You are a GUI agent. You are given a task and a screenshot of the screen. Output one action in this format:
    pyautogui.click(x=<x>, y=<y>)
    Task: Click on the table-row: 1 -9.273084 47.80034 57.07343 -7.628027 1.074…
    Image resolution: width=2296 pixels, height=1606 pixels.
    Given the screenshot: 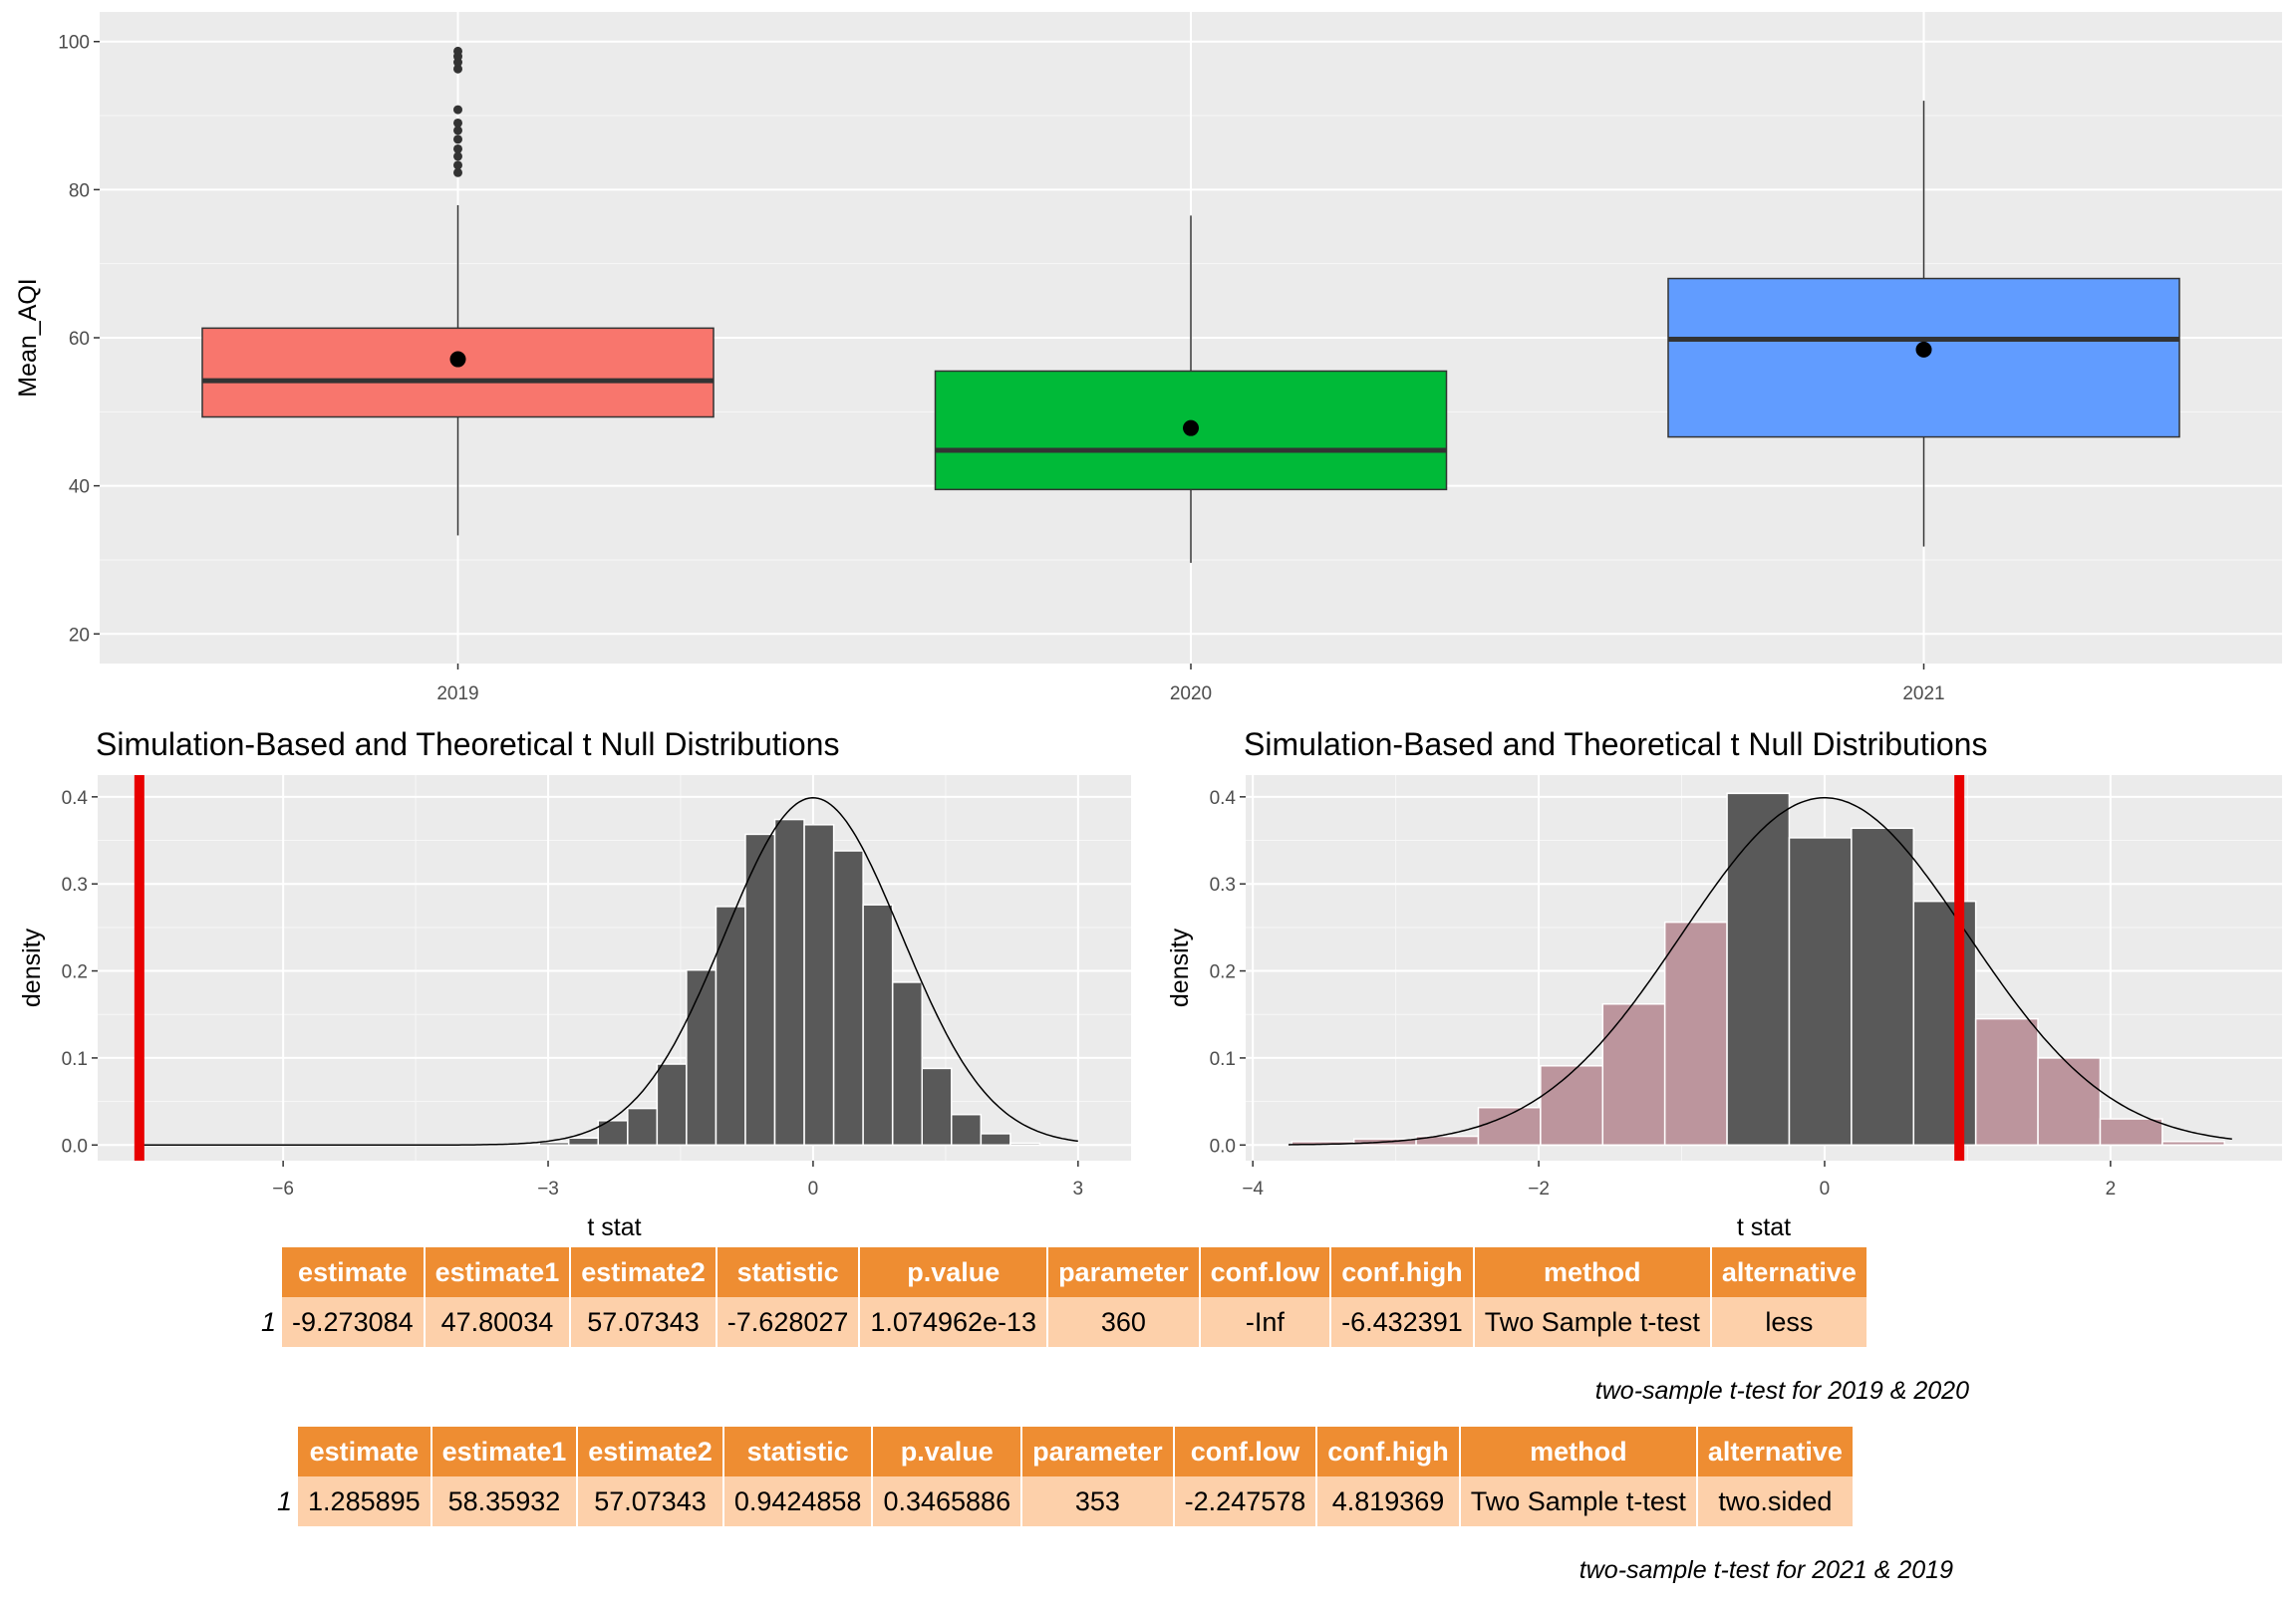 What is the action you would take?
    pyautogui.click(x=1061, y=1322)
    